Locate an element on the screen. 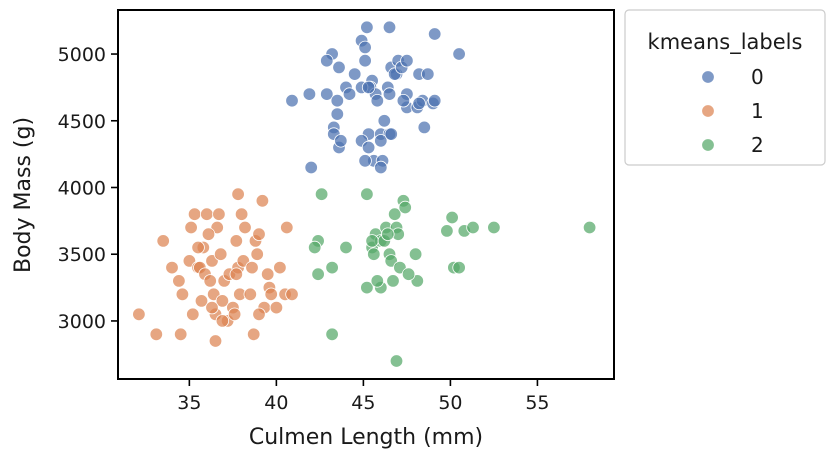  x-tick-label: 50 is located at coordinates (450, 403).